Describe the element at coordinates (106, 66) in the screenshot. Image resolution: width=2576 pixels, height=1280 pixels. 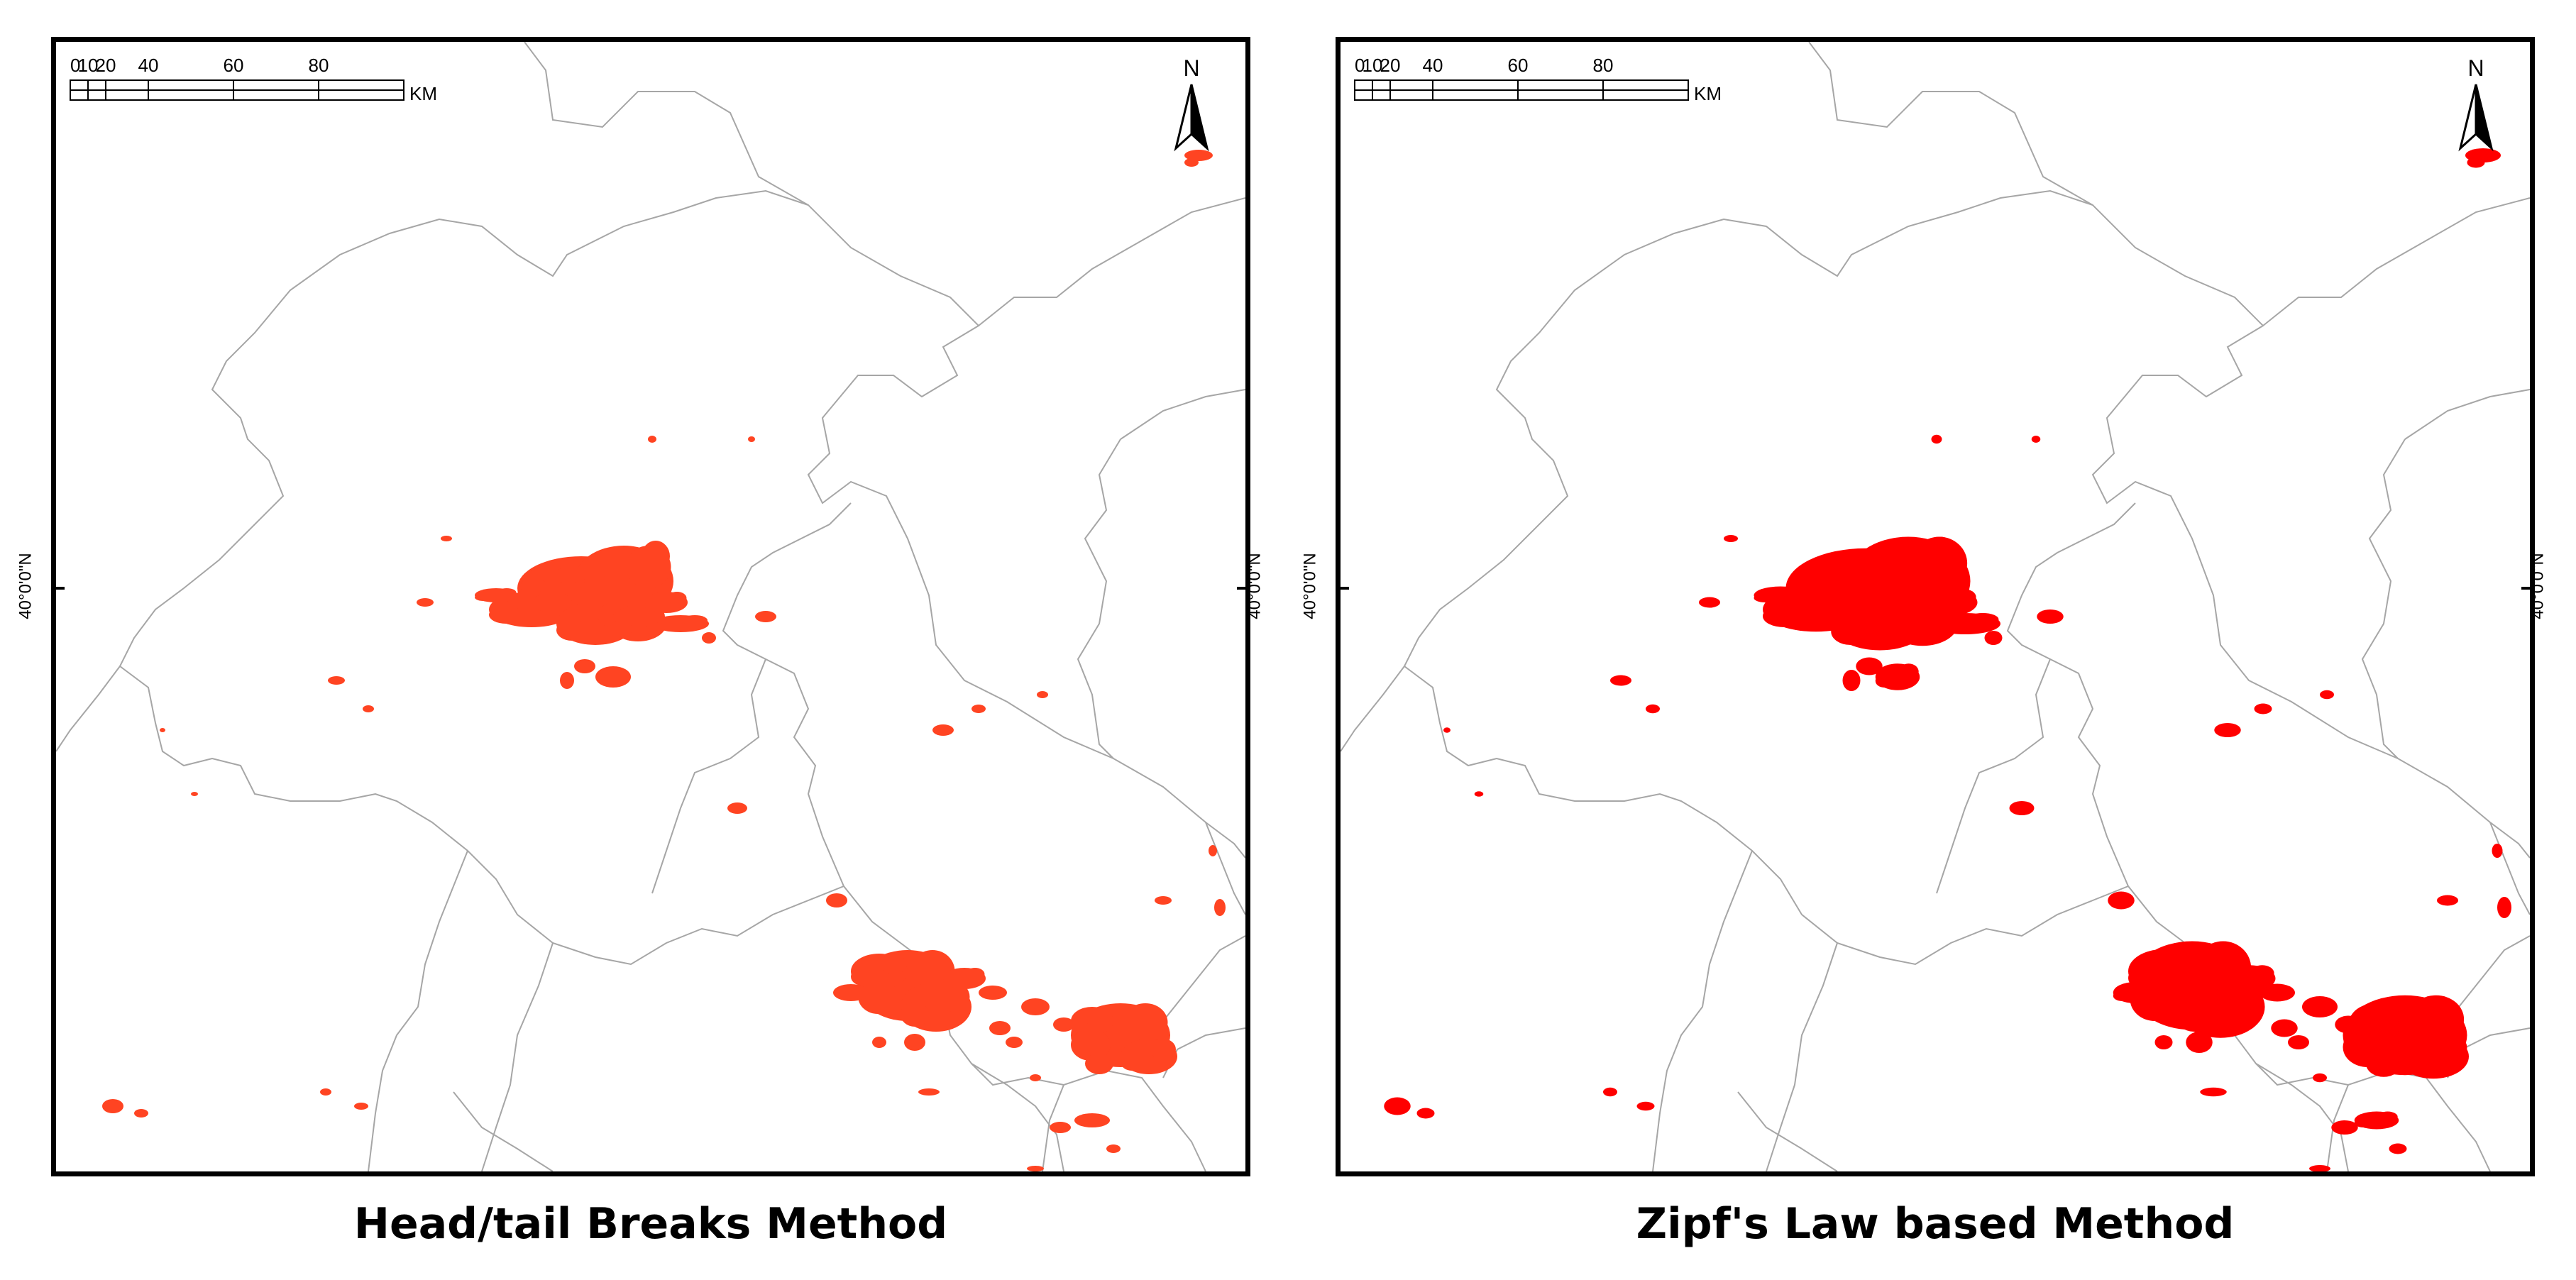
I see `scale-tick-label: 20` at that location.